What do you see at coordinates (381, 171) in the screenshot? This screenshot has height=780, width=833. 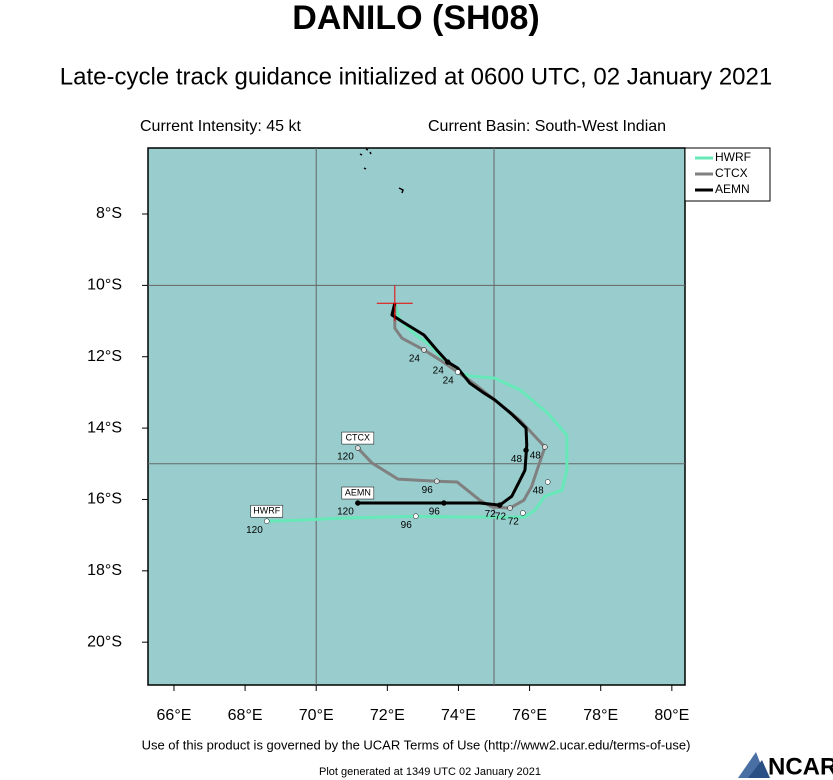 I see `island` at bounding box center [381, 171].